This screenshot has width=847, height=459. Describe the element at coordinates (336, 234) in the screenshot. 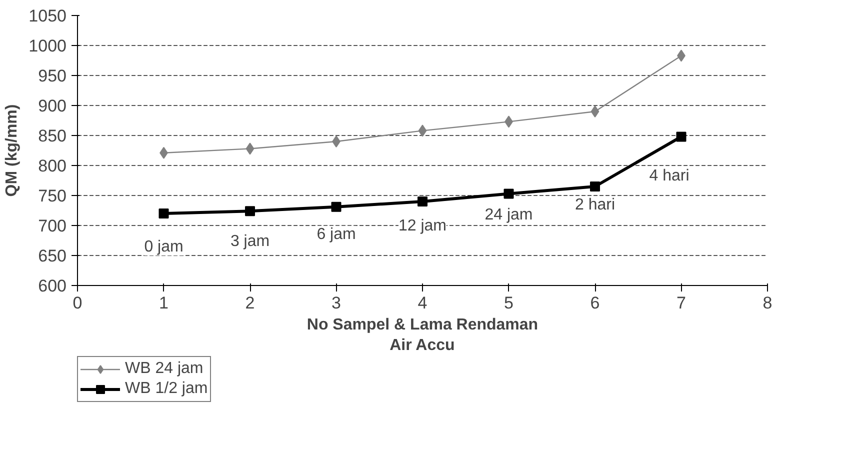

I see `annotation: 6 jam` at that location.